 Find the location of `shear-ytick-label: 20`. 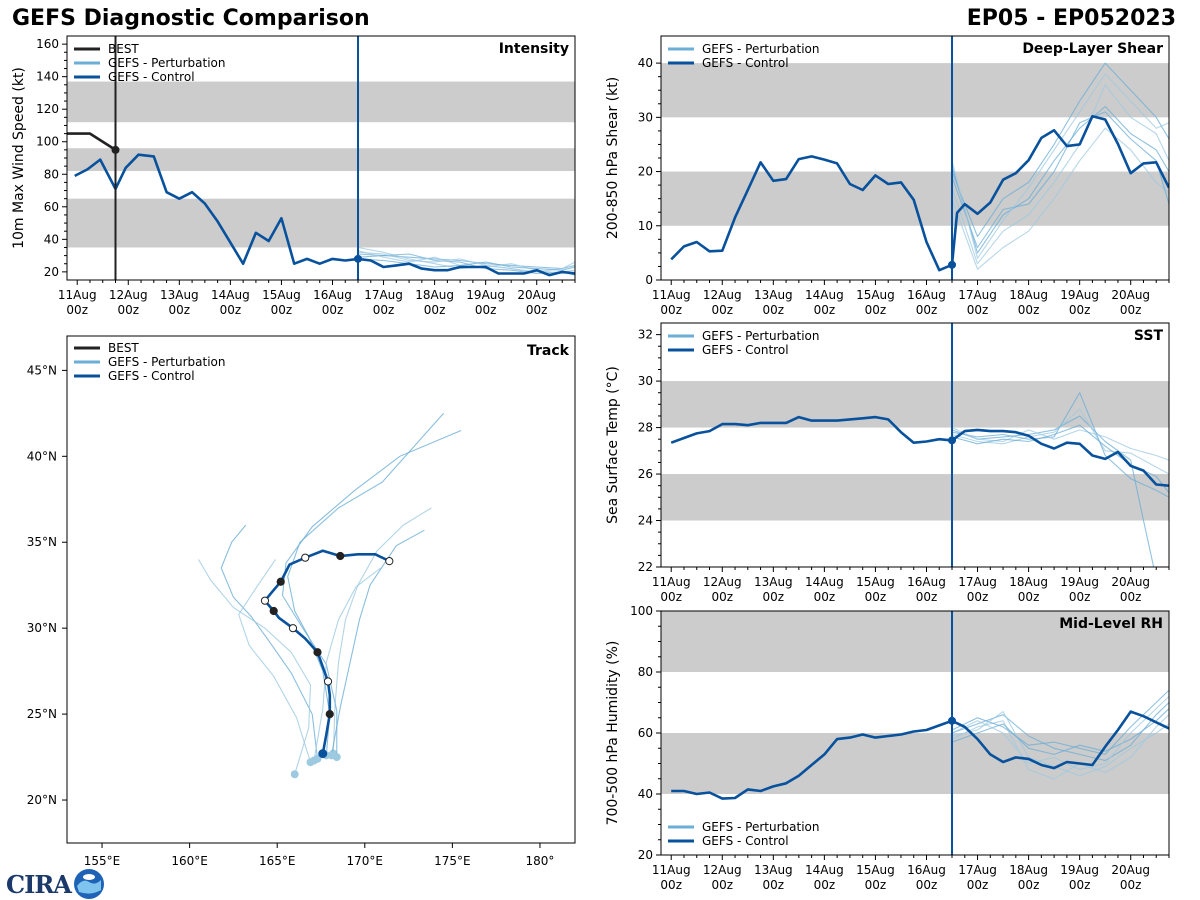

shear-ytick-label: 20 is located at coordinates (645, 172).